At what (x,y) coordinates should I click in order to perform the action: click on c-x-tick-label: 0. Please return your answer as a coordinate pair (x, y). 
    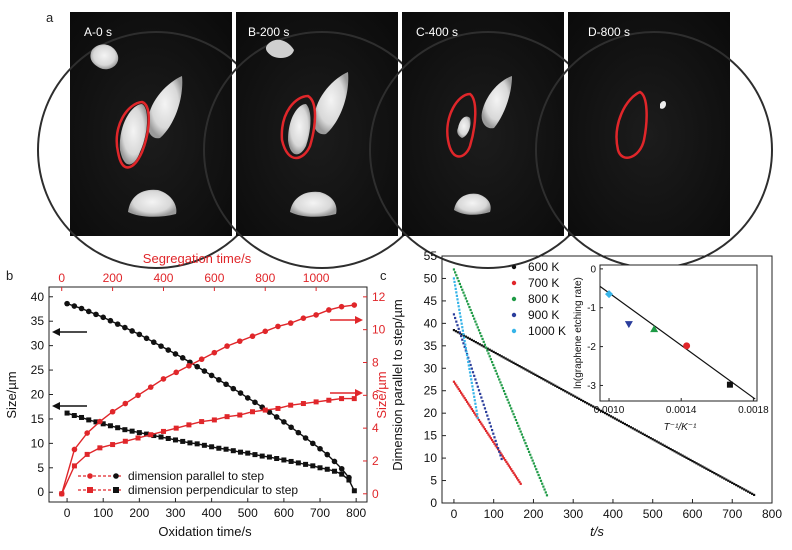
    Looking at the image, I should click on (454, 514).